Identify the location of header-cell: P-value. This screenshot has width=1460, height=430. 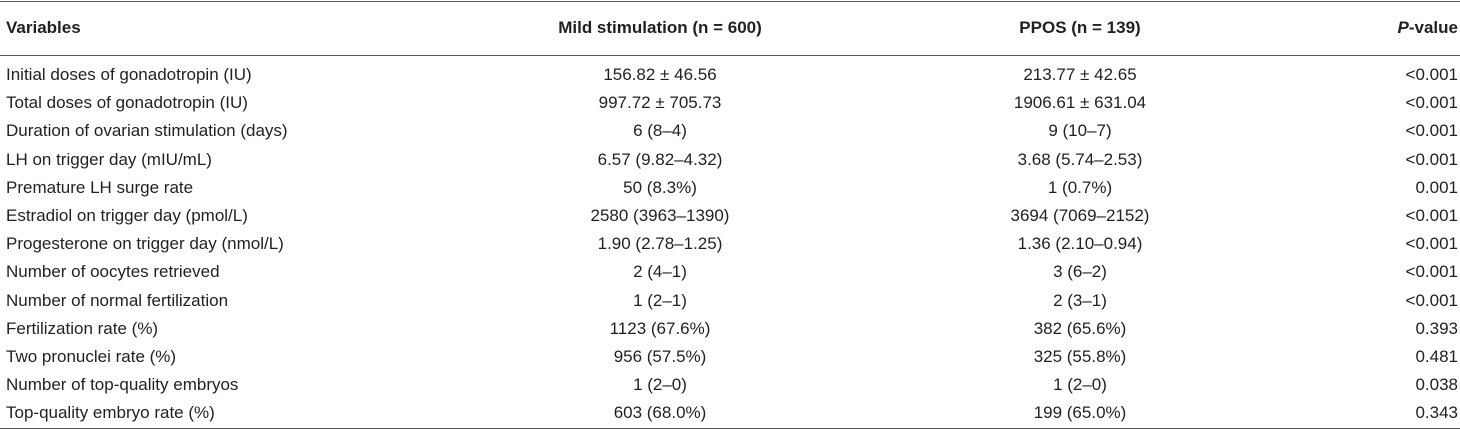
(1428, 28).